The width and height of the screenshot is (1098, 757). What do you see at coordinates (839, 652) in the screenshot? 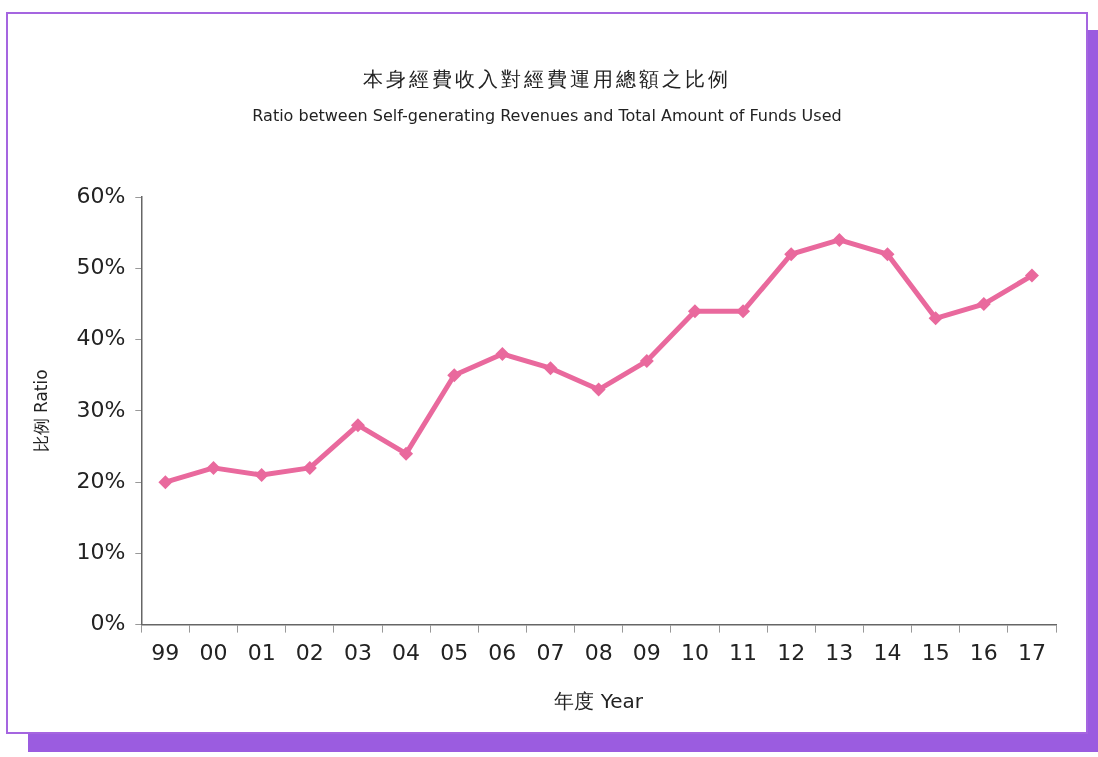
I see `x-tick-label: 13` at bounding box center [839, 652].